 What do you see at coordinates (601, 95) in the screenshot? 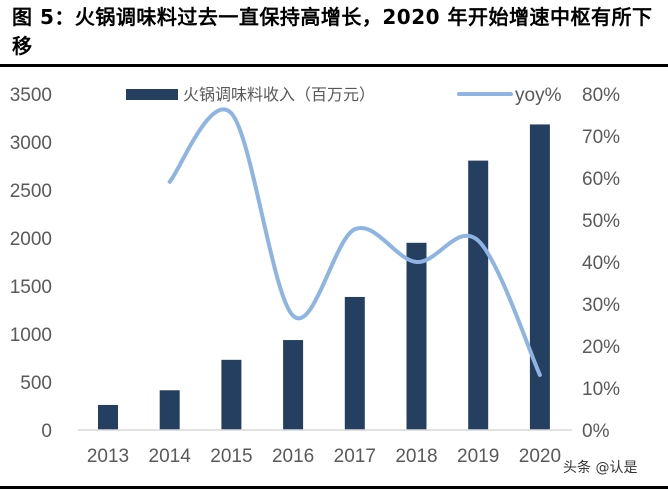
I see `right-tick-label: 80%` at bounding box center [601, 95].